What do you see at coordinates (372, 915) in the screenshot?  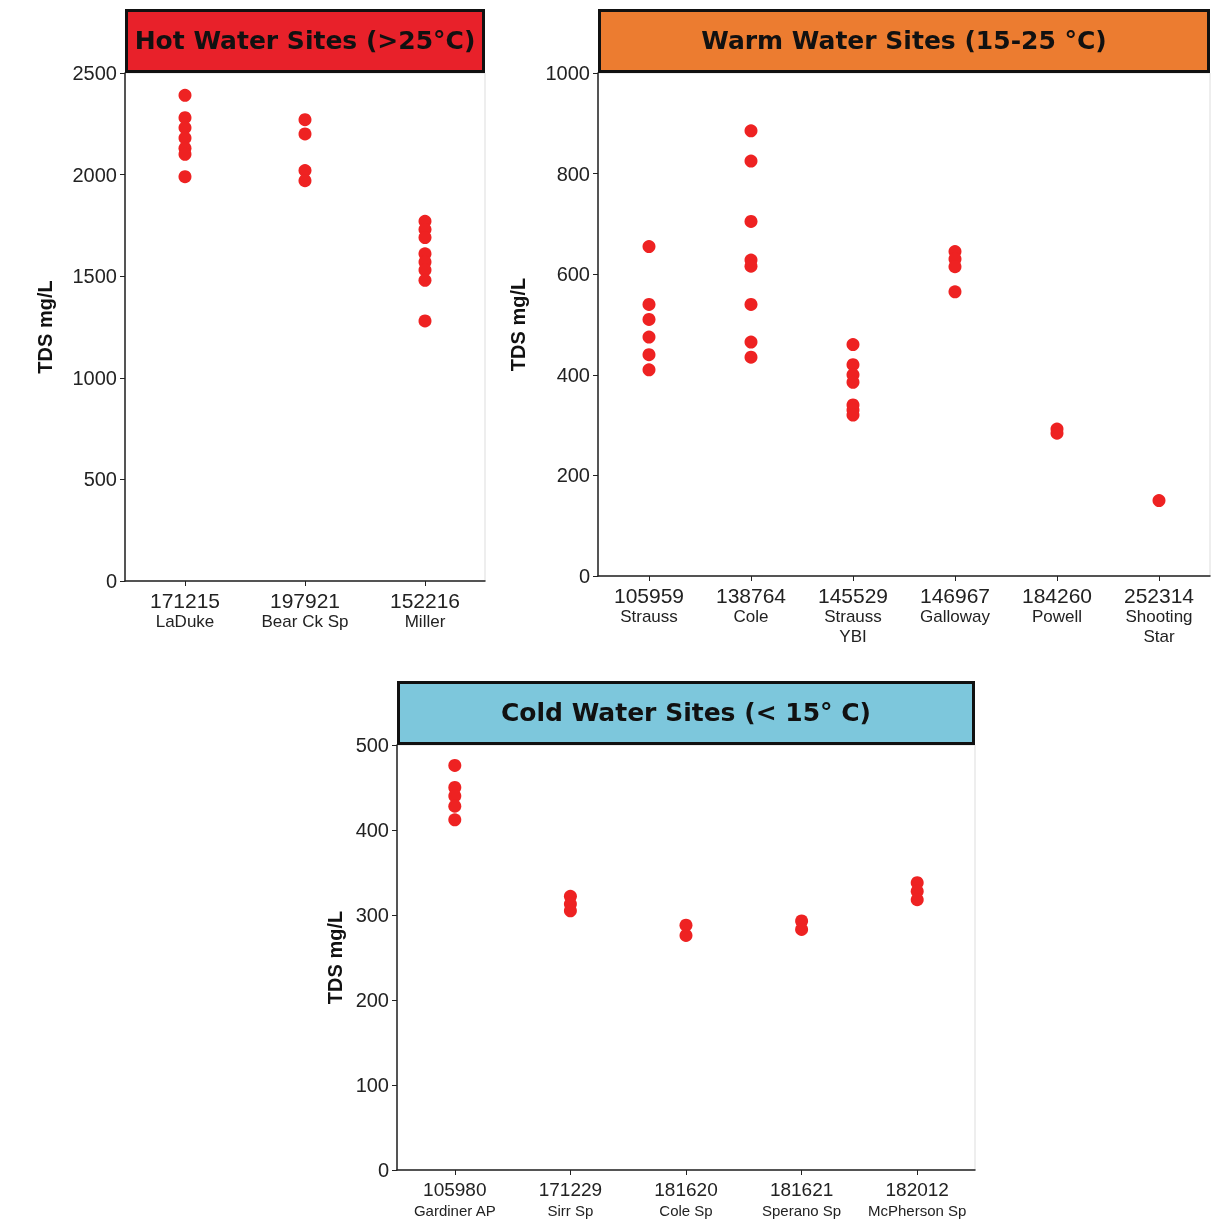 I see `y-tick-label: 300` at bounding box center [372, 915].